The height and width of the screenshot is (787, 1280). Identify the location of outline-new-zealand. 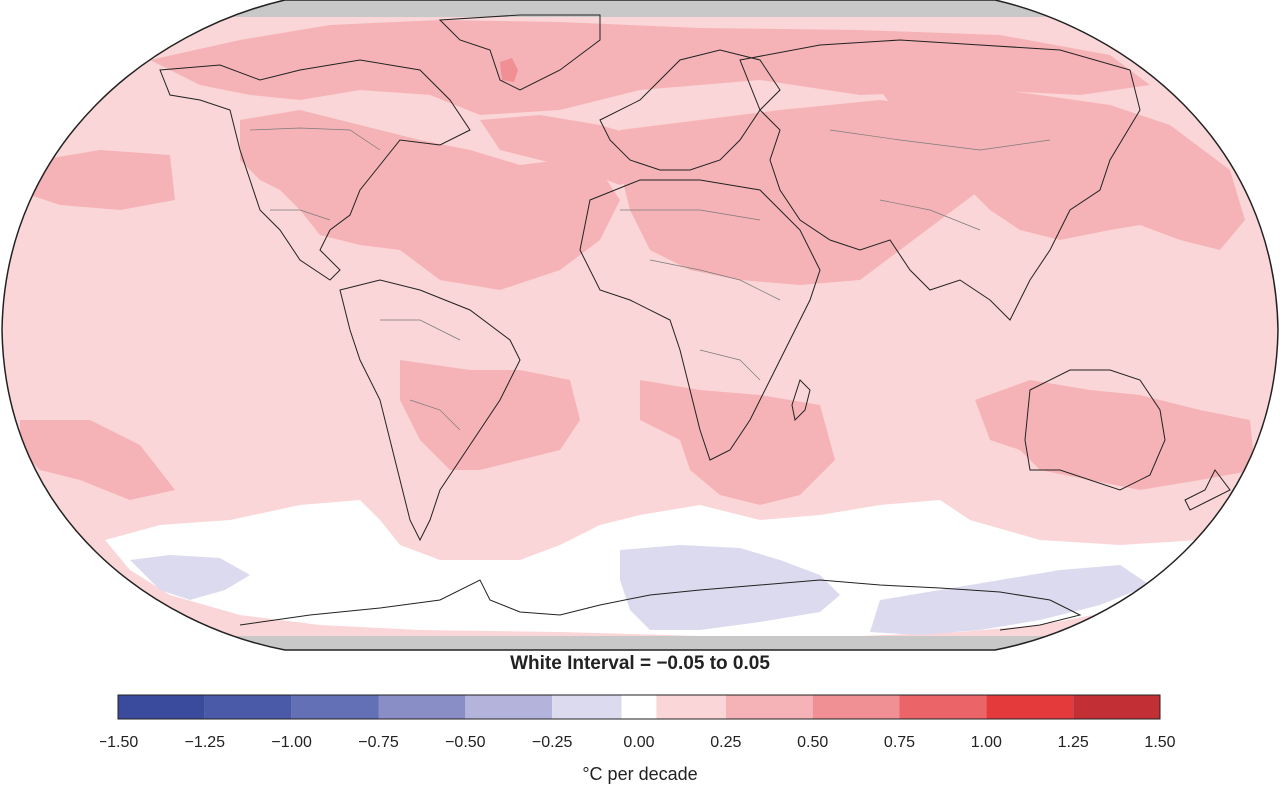
(1207, 490).